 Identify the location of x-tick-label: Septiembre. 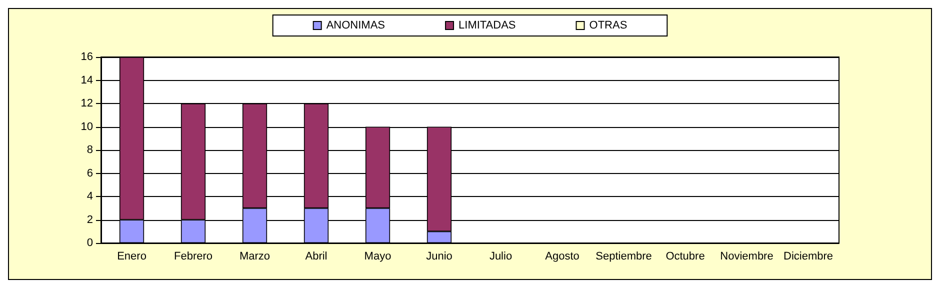
(624, 256).